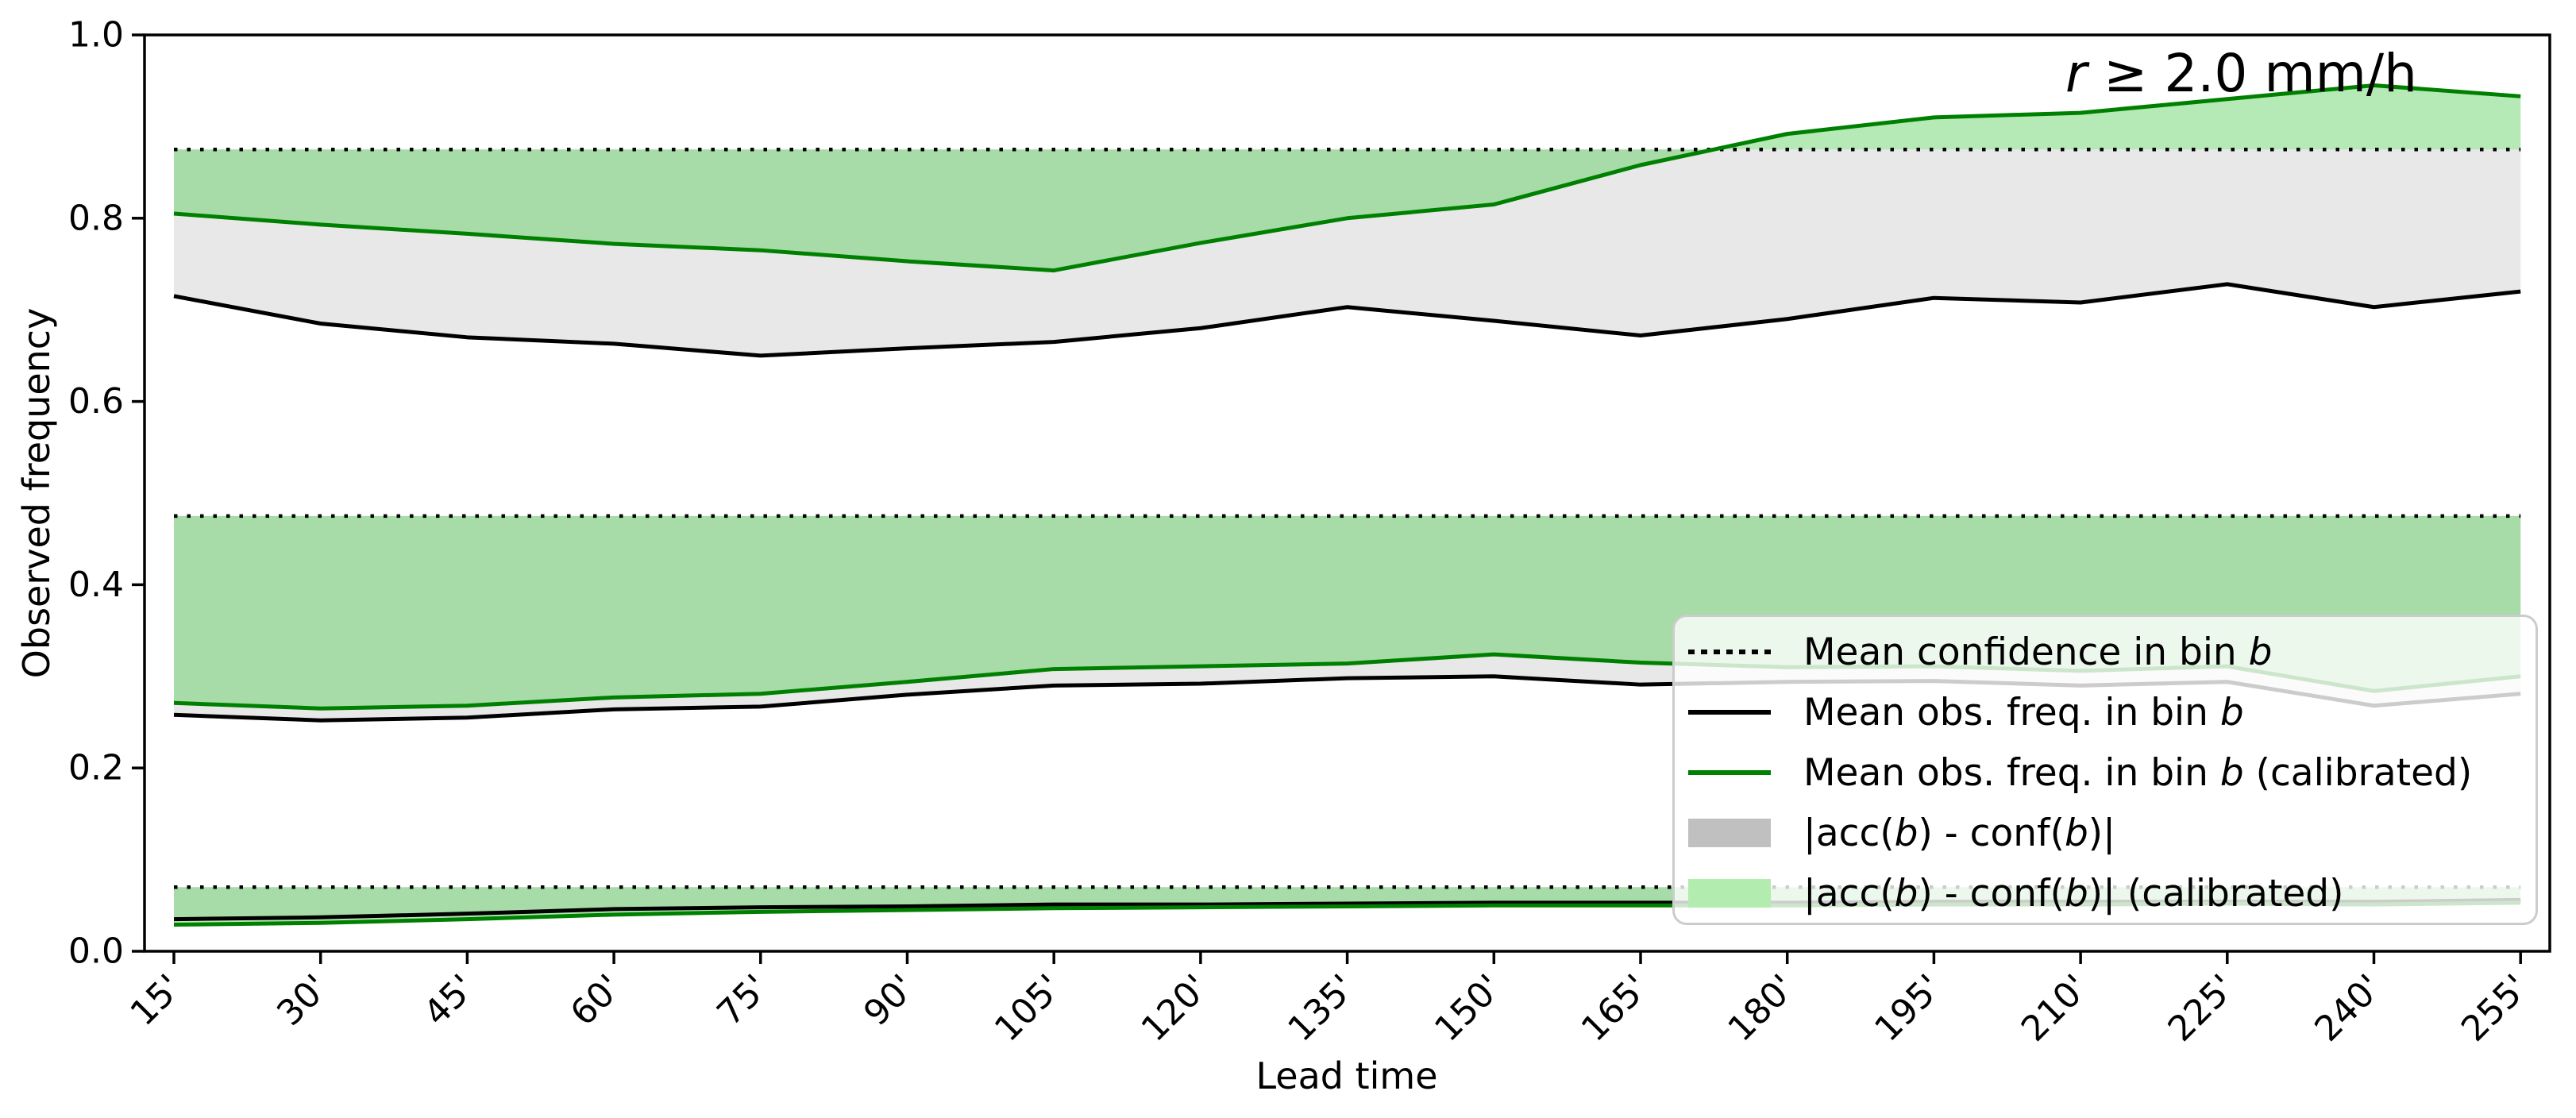  Describe the element at coordinates (96, 952) in the screenshot. I see `y-tick-label: 0.0` at that location.